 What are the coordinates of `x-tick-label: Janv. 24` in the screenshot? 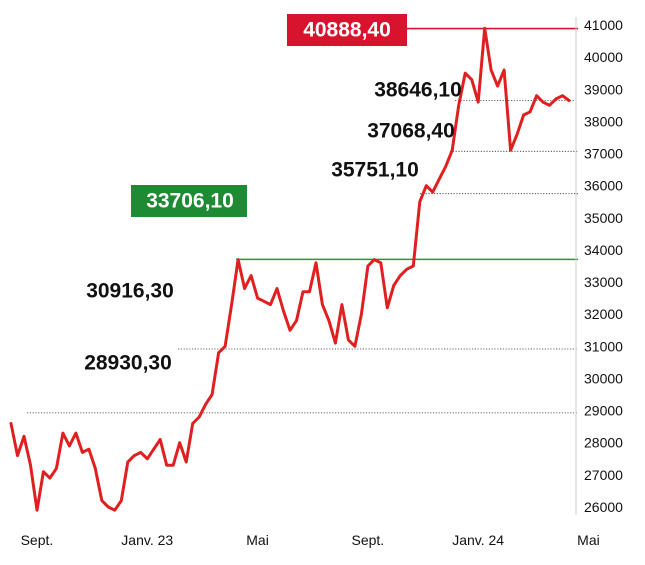 It's located at (478, 540).